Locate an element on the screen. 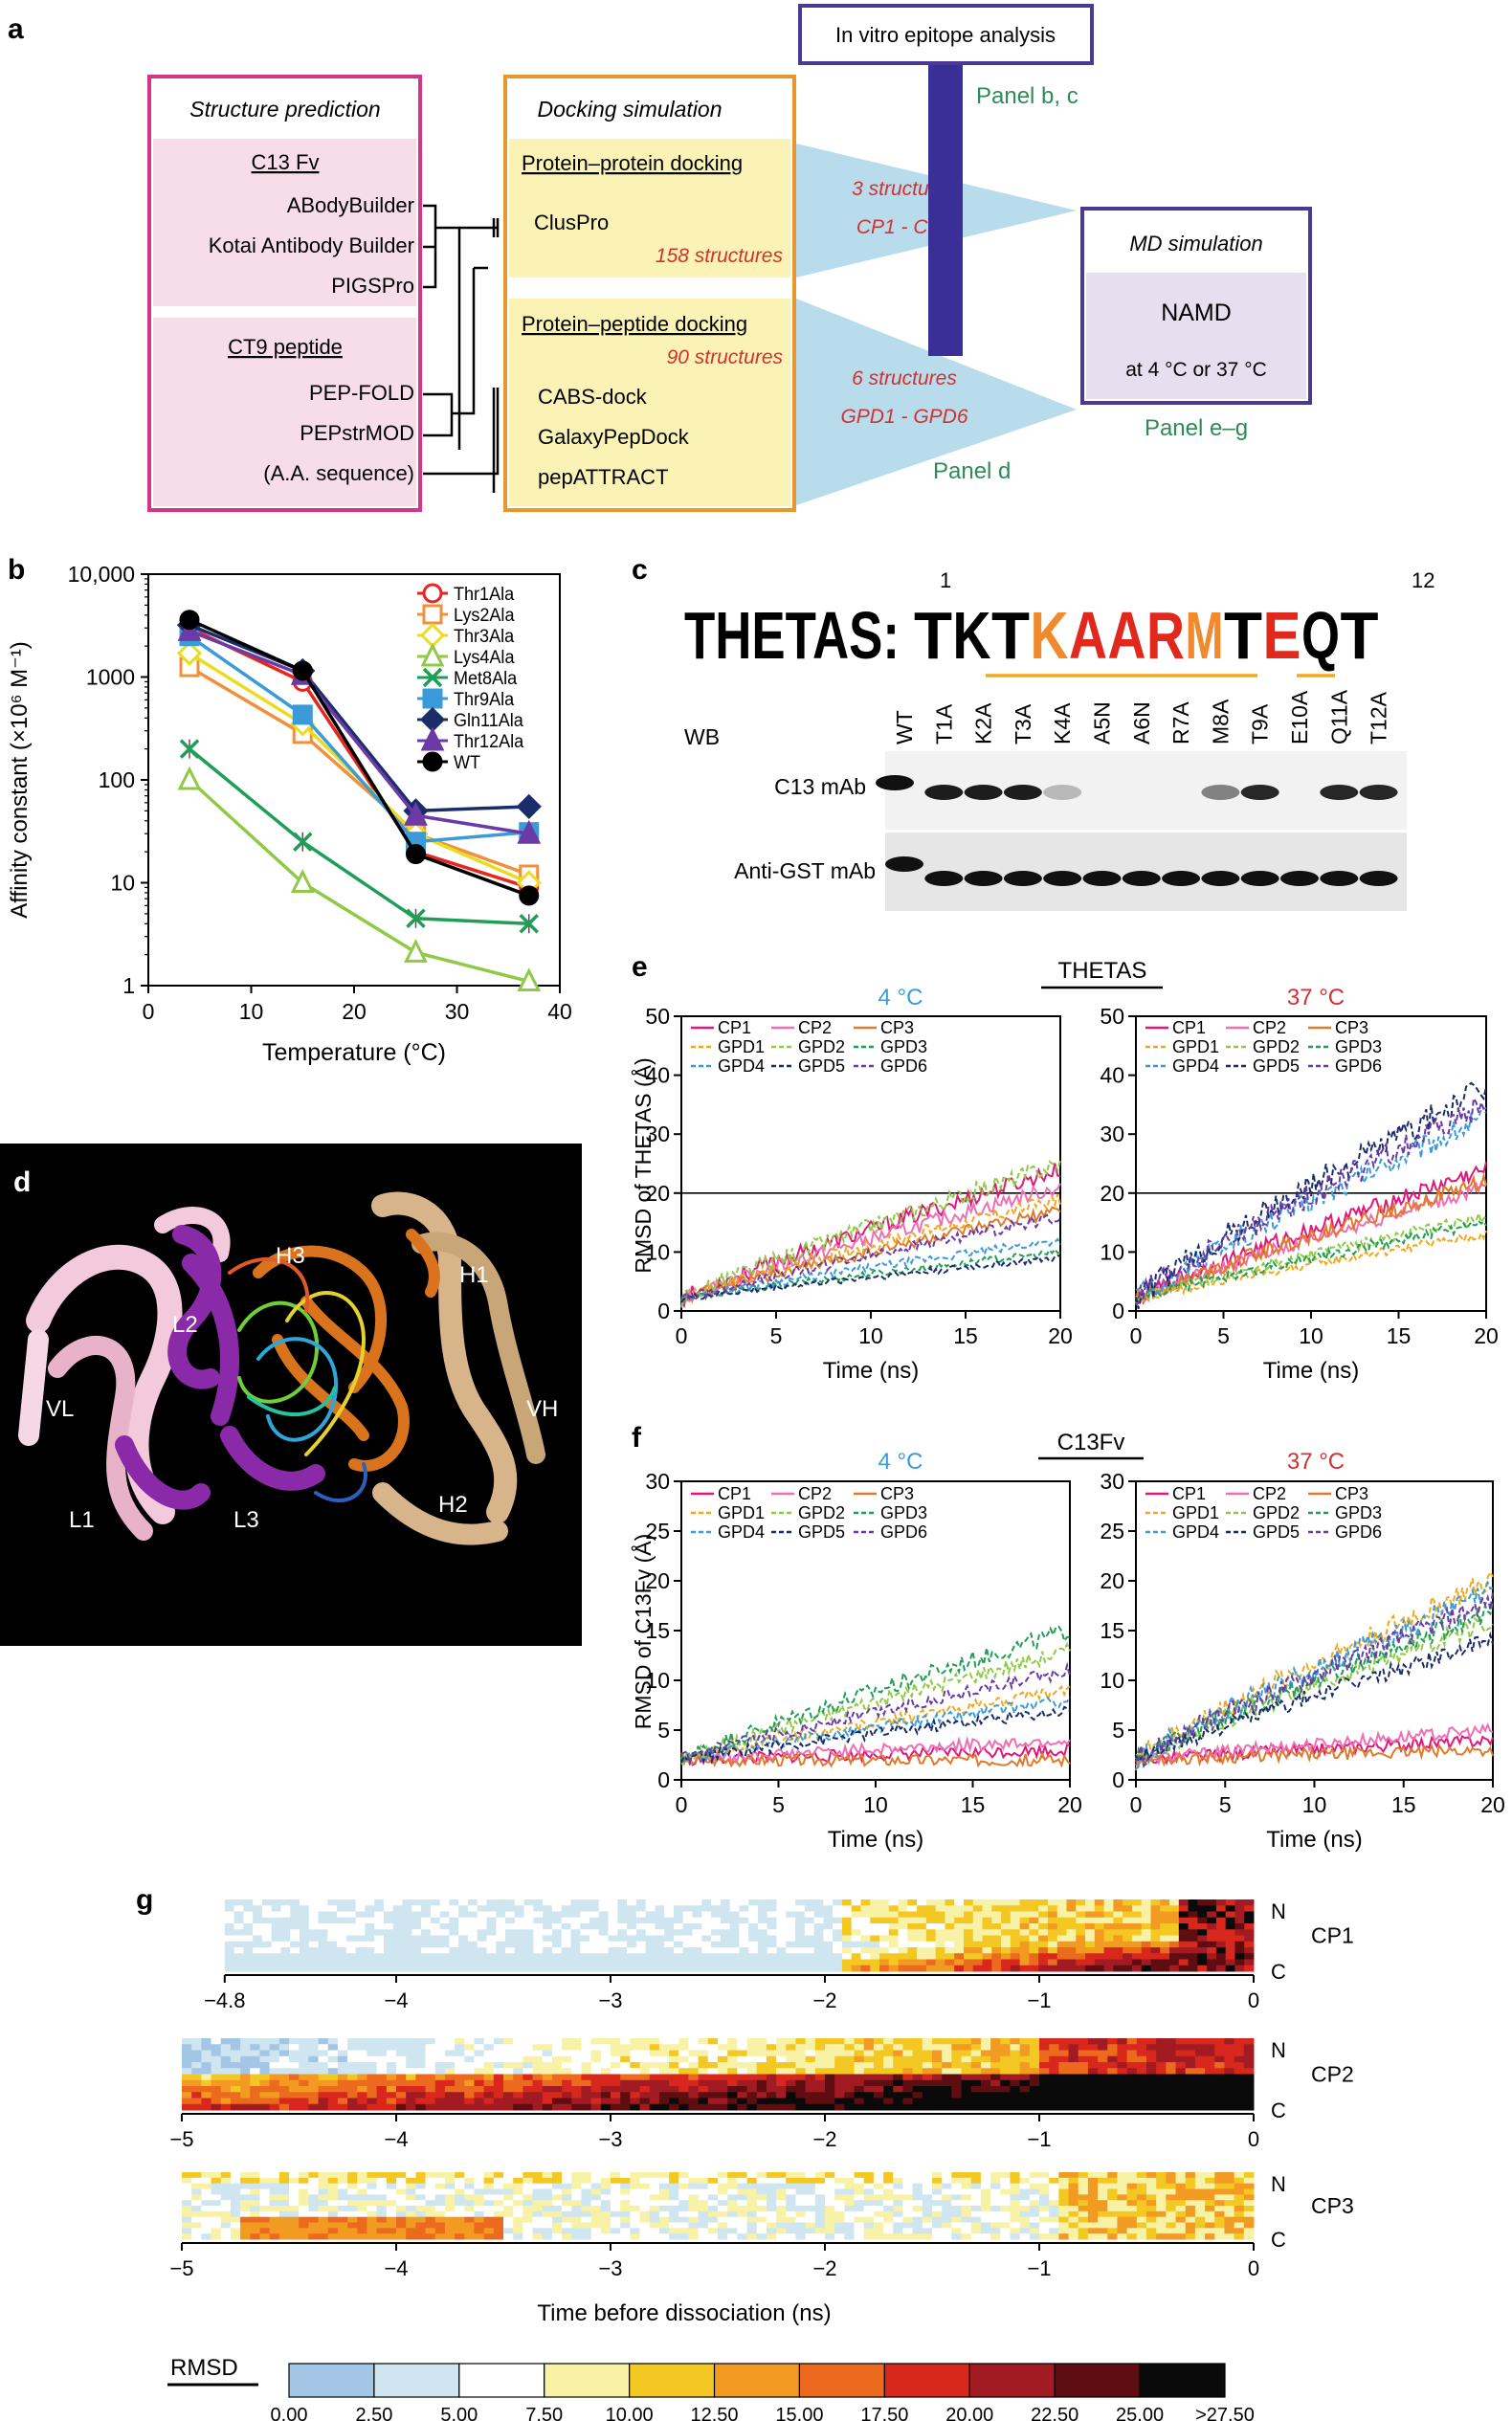 The width and height of the screenshot is (1512, 2421). legend-label-GPD1: GPD1 is located at coordinates (1195, 1046).